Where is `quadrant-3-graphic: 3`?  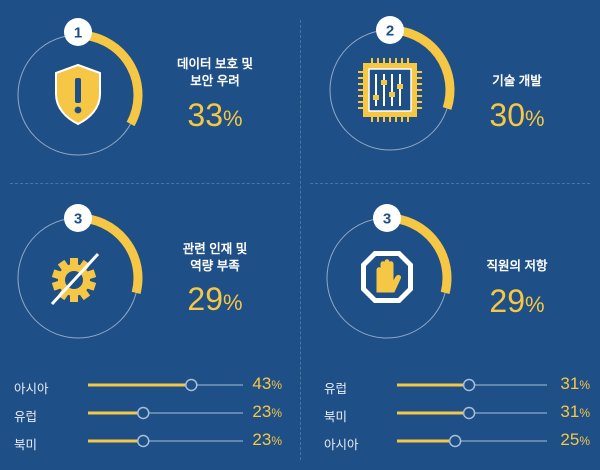 quadrant-3-graphic: 3 is located at coordinates (80, 271).